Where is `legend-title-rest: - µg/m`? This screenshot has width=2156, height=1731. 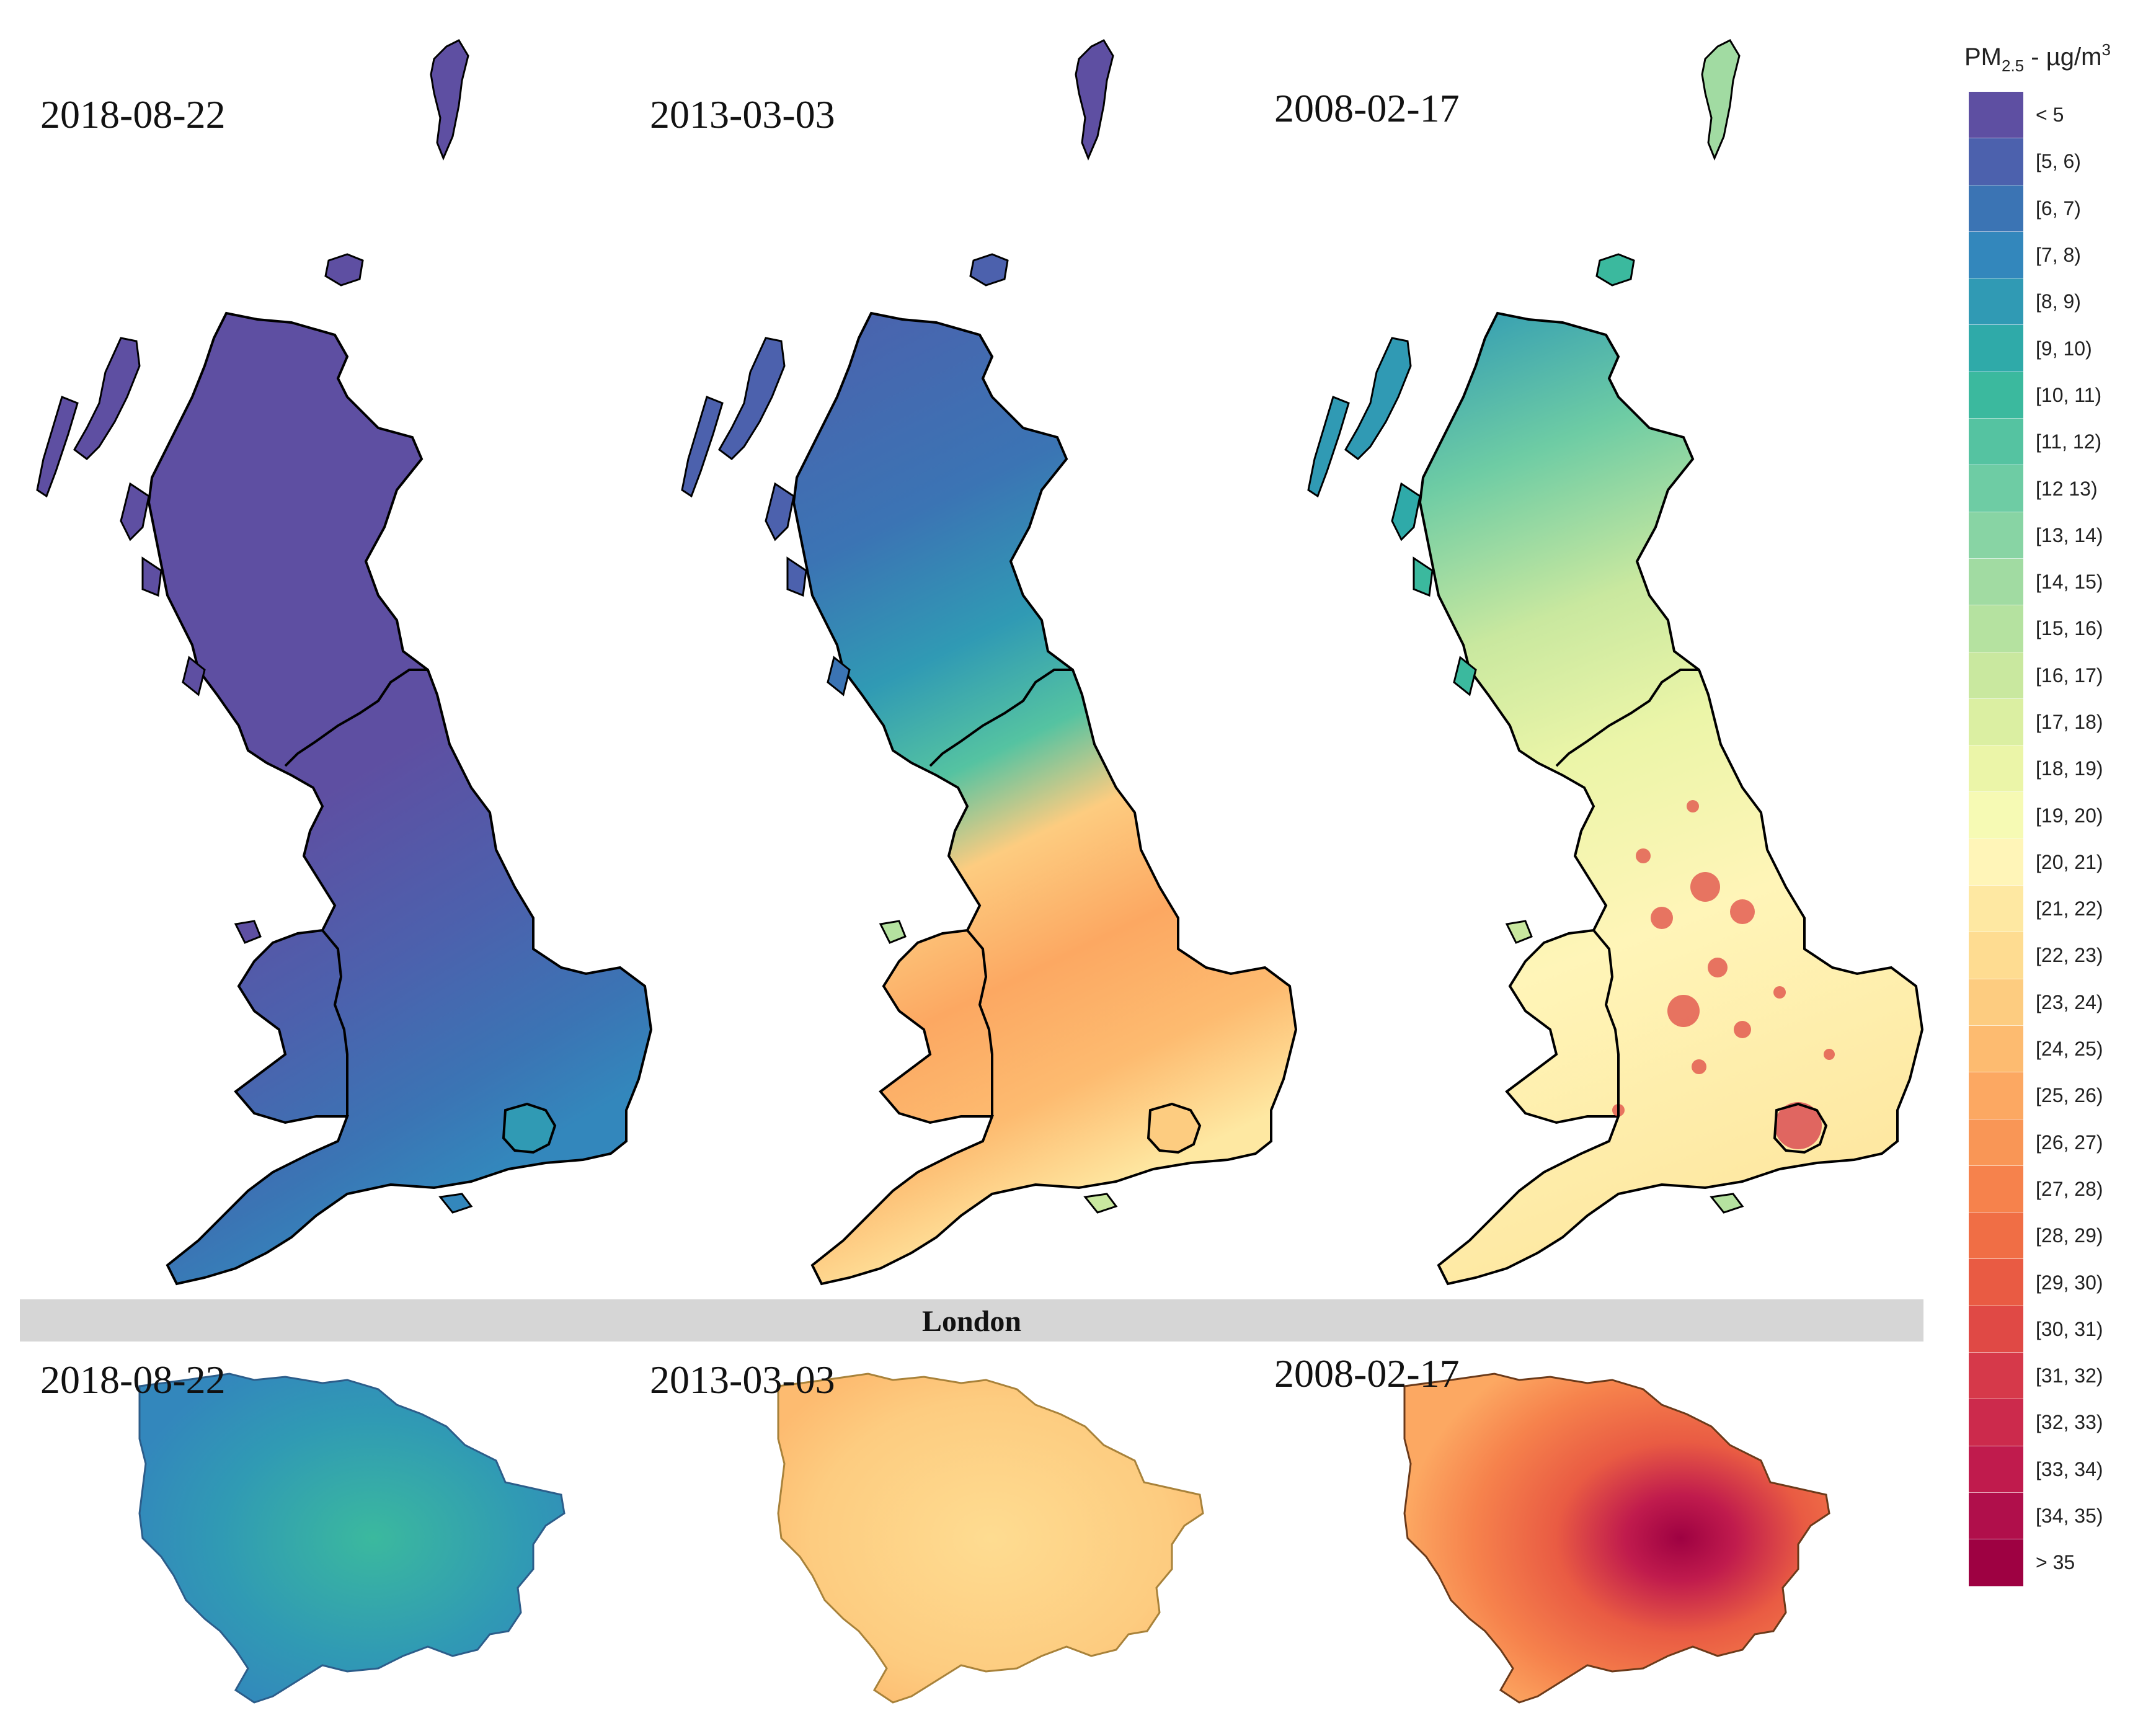
legend-title-rest: - µg/m is located at coordinates (2063, 57).